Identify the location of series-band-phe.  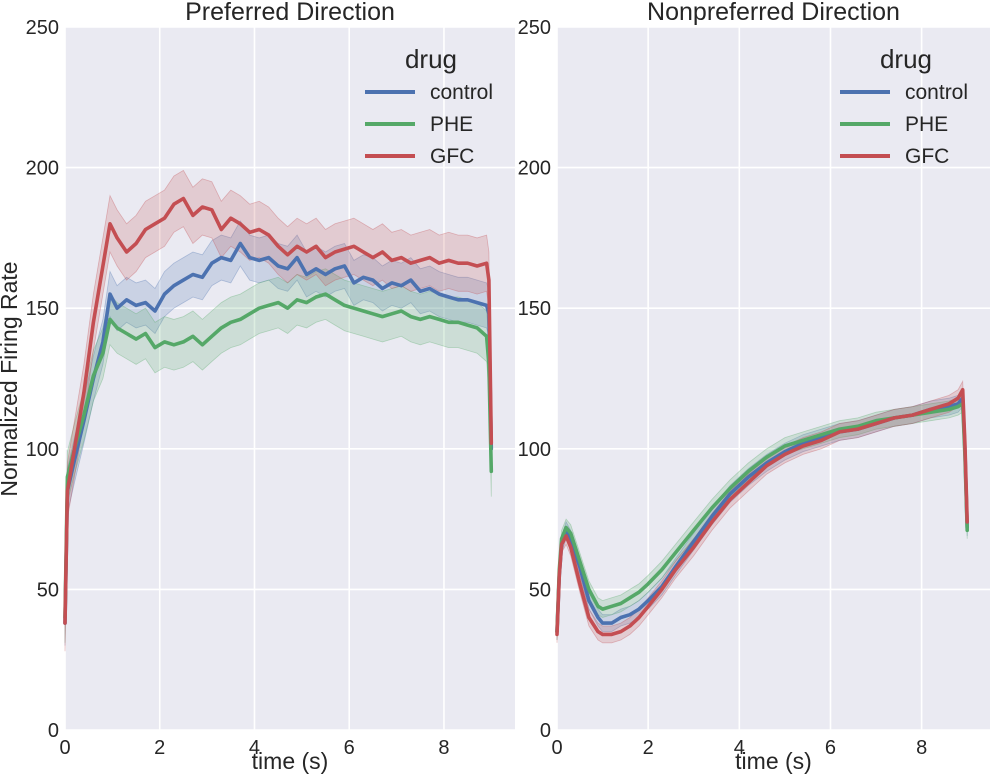
(762, 517).